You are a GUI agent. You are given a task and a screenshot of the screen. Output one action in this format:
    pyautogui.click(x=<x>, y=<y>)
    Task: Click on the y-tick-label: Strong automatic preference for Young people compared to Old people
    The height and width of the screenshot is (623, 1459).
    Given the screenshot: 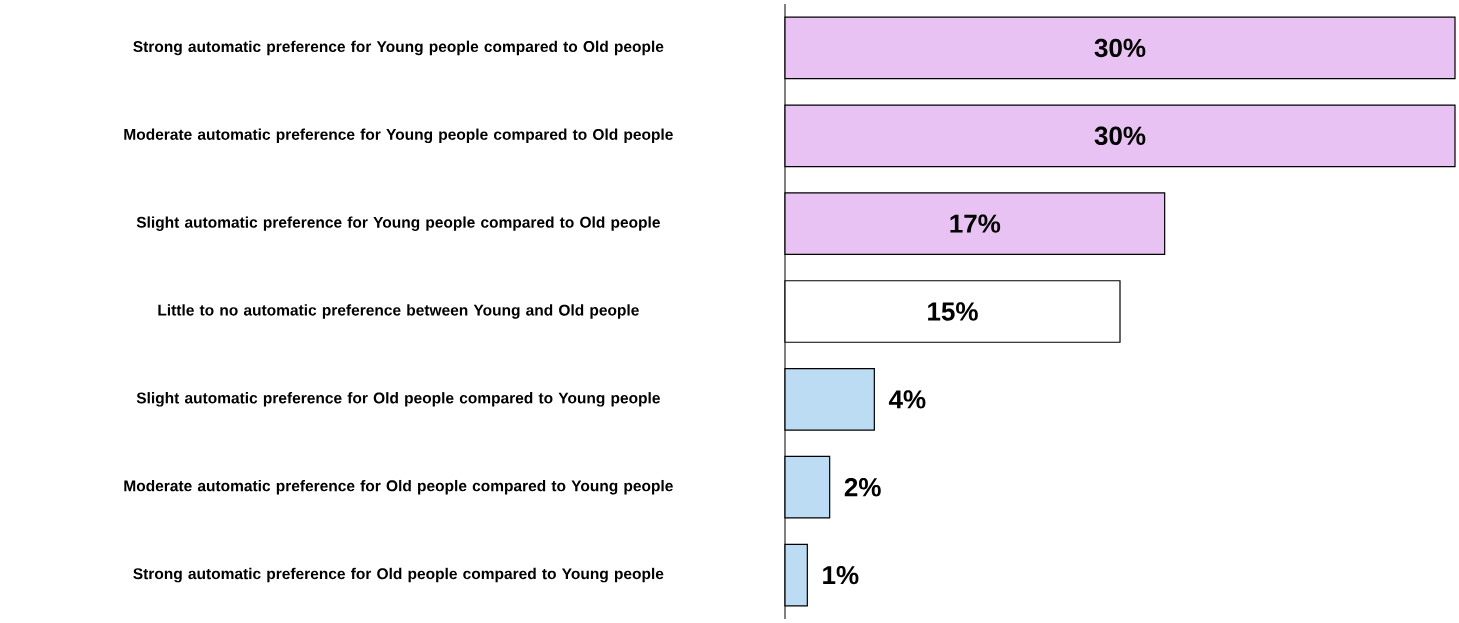 What is the action you would take?
    pyautogui.click(x=398, y=48)
    